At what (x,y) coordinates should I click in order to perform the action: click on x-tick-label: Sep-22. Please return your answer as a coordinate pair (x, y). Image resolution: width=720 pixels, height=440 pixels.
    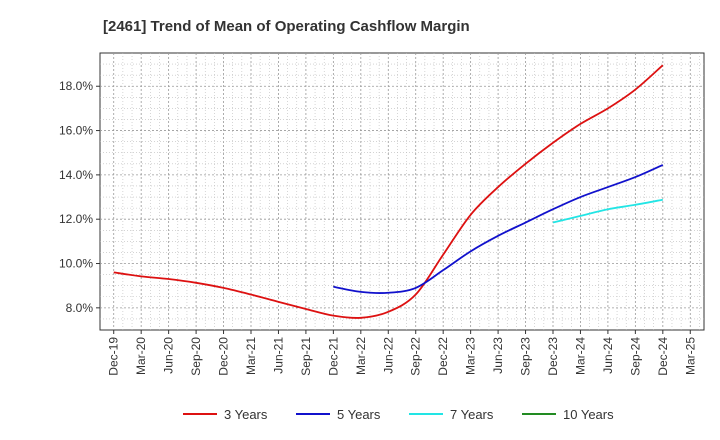
    Looking at the image, I should click on (416, 356).